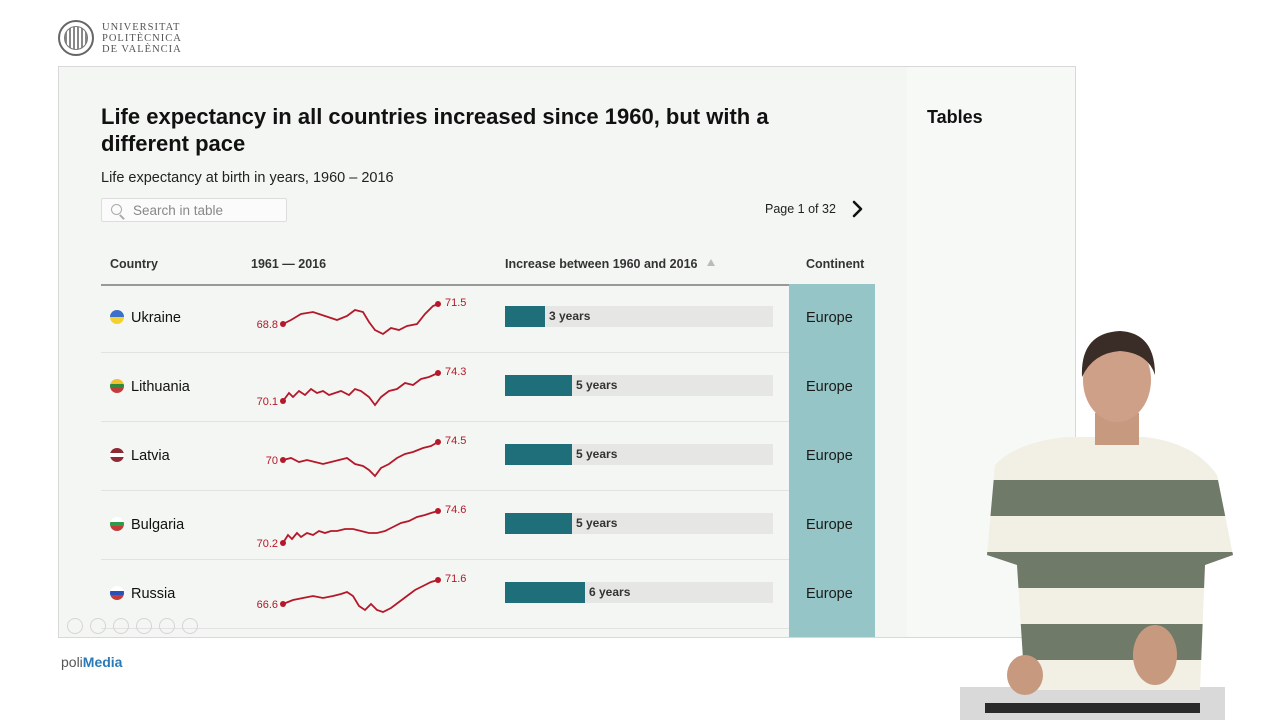 The height and width of the screenshot is (720, 1280). Describe the element at coordinates (142, 38) in the screenshot. I see `university-name: UNIVERSITAT POLITÈCNICA DE VALÈNCIA` at that location.